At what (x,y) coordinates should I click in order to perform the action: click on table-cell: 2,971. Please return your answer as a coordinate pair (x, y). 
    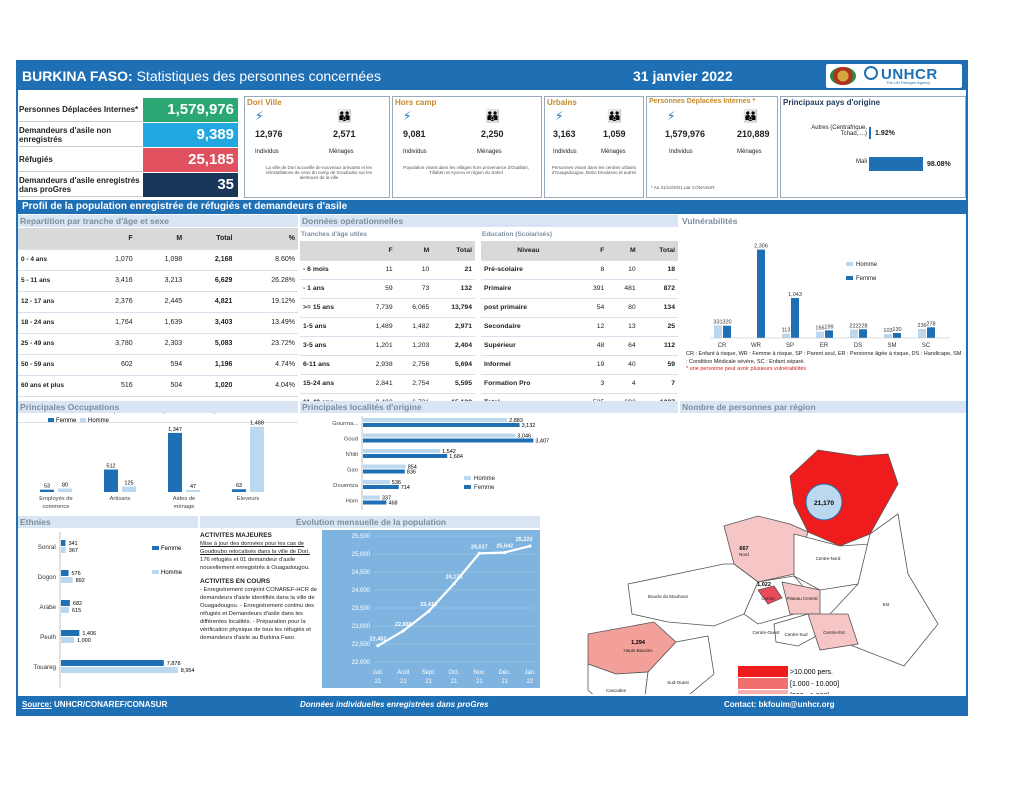
    Looking at the image, I should click on (453, 327).